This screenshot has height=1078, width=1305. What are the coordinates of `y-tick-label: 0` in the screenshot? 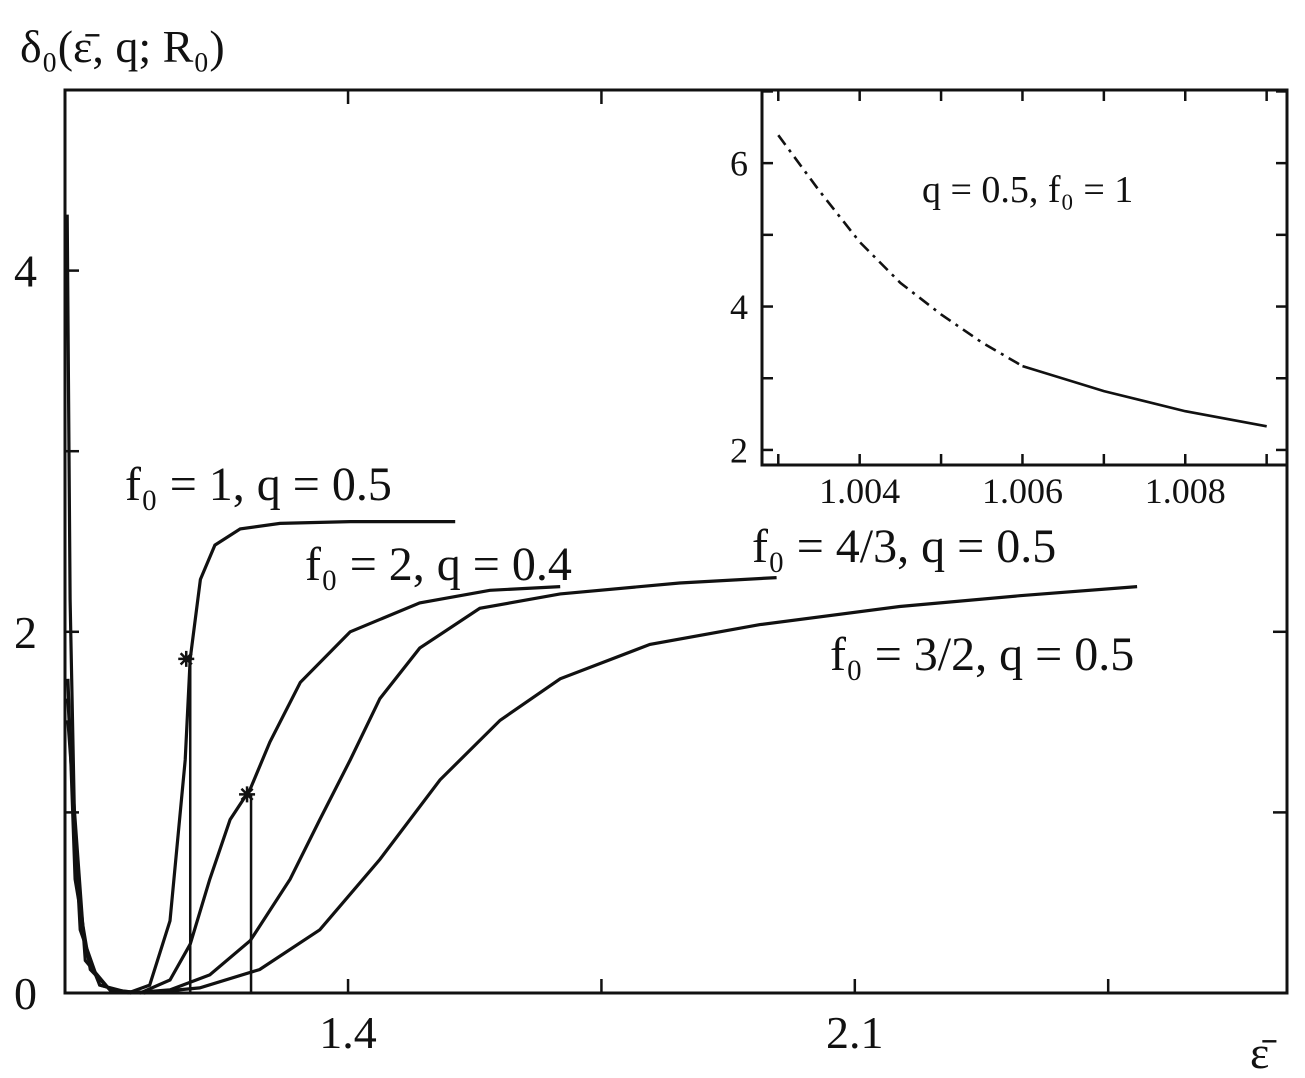 It's located at (25, 993).